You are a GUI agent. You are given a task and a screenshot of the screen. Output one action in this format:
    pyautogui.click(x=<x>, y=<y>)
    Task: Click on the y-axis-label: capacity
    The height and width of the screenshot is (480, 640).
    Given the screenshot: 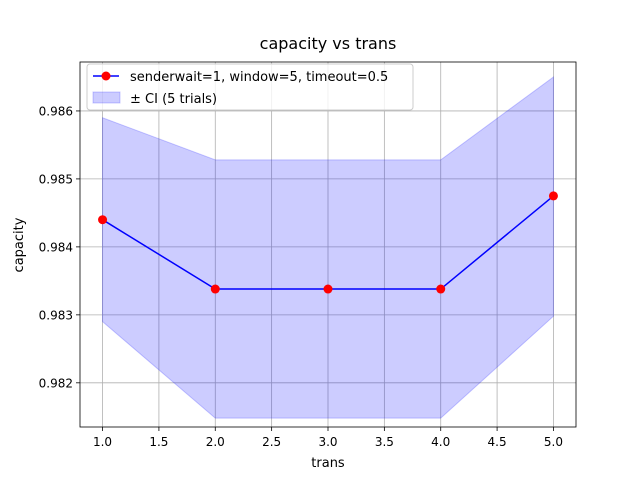 What is the action you would take?
    pyautogui.click(x=19, y=244)
    